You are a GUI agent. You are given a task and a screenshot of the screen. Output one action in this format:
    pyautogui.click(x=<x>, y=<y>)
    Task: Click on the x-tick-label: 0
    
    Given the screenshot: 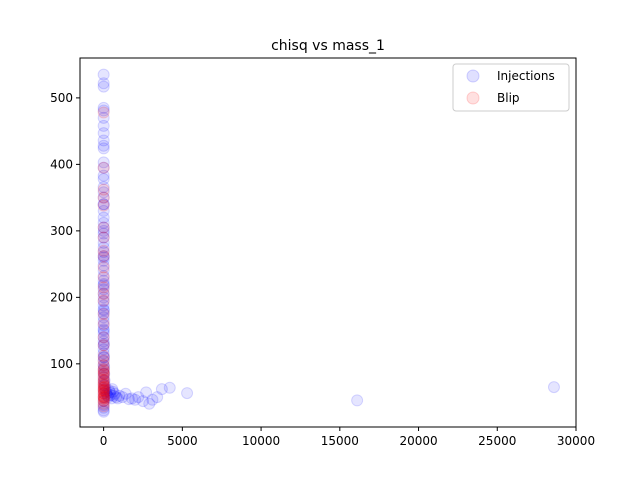 What is the action you would take?
    pyautogui.click(x=104, y=441)
    